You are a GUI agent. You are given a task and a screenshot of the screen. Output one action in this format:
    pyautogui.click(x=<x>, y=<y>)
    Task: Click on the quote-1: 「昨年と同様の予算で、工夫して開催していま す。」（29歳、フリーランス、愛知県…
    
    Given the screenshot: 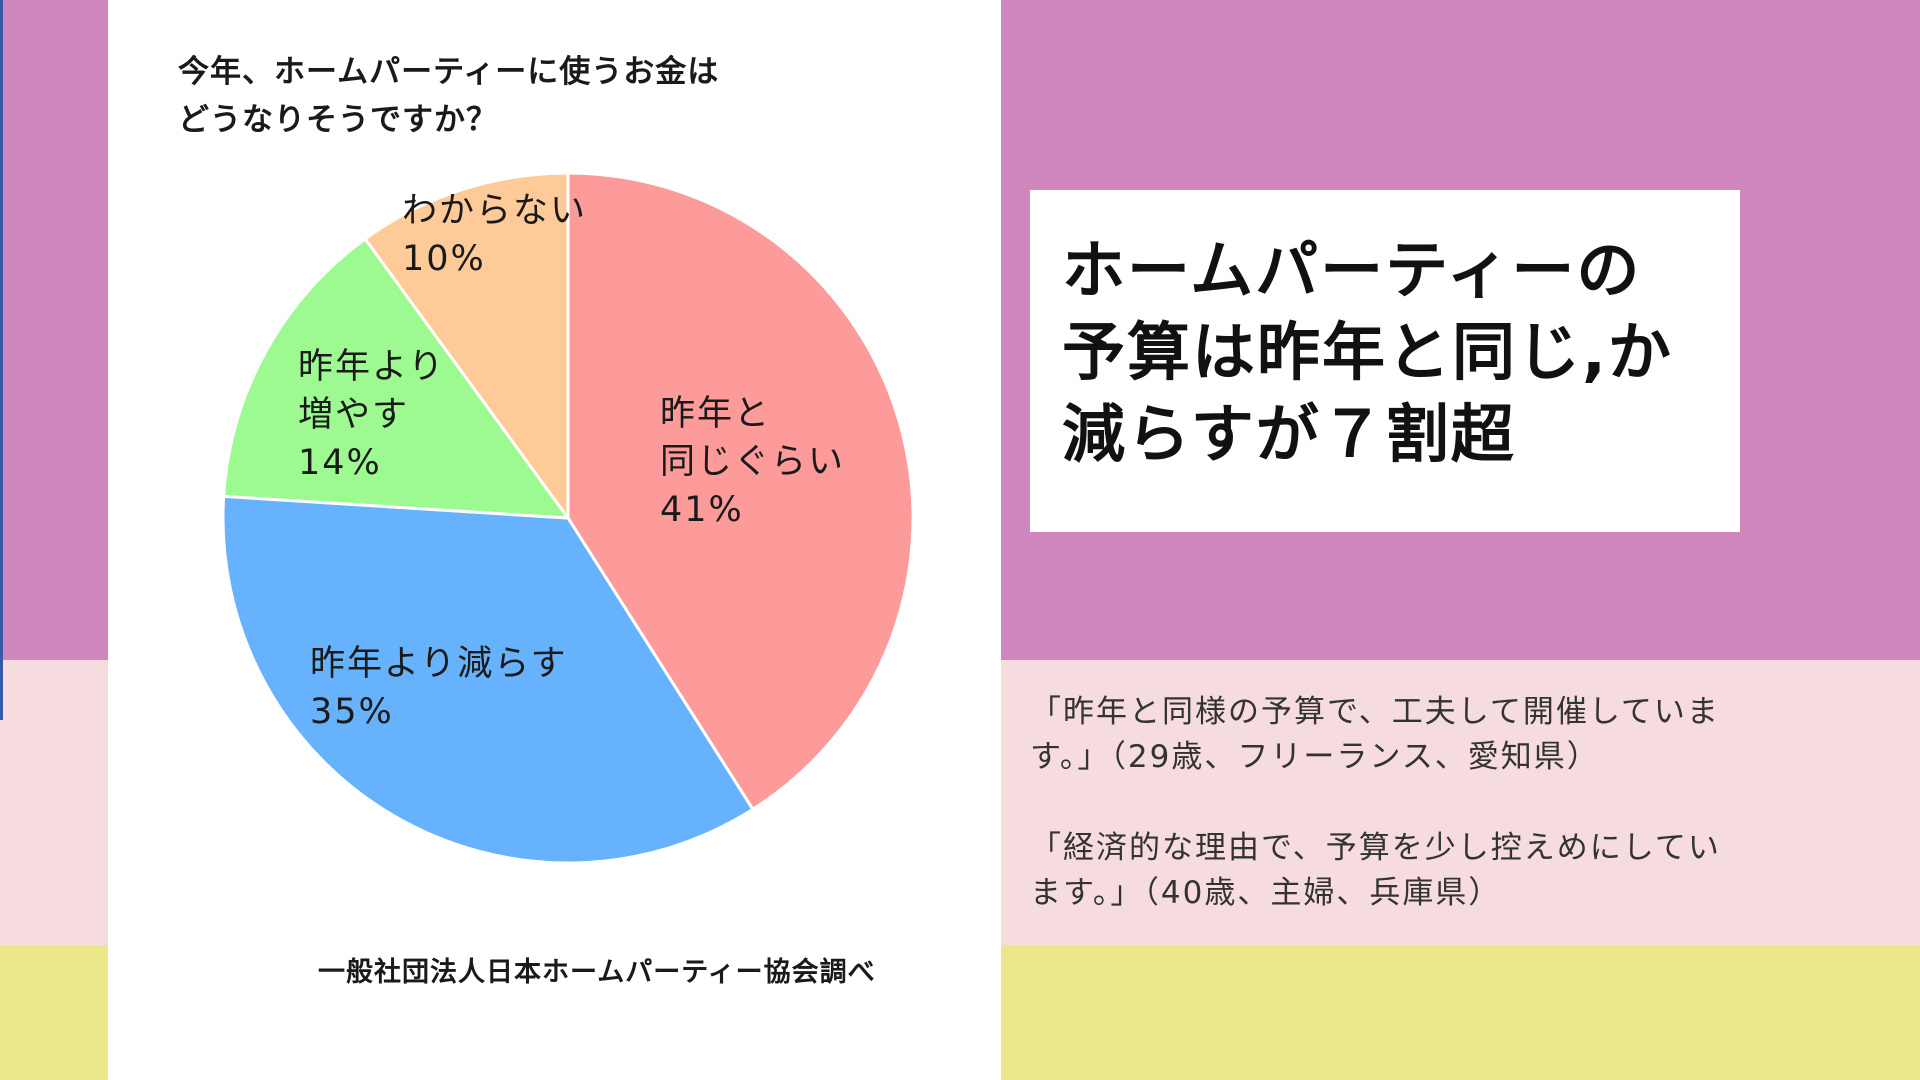 What is the action you would take?
    pyautogui.click(x=1375, y=734)
    